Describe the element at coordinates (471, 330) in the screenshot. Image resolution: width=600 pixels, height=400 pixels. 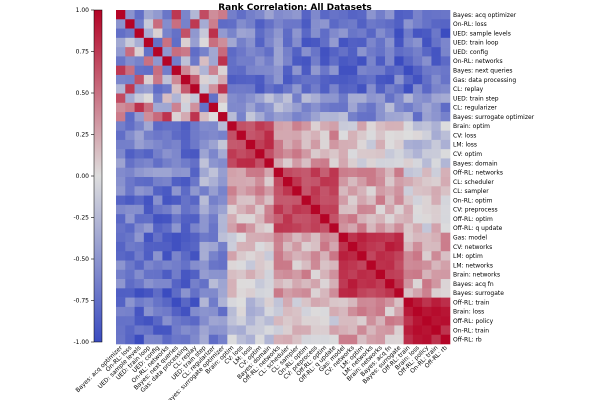
I see `row-label: On-RL: train` at that location.